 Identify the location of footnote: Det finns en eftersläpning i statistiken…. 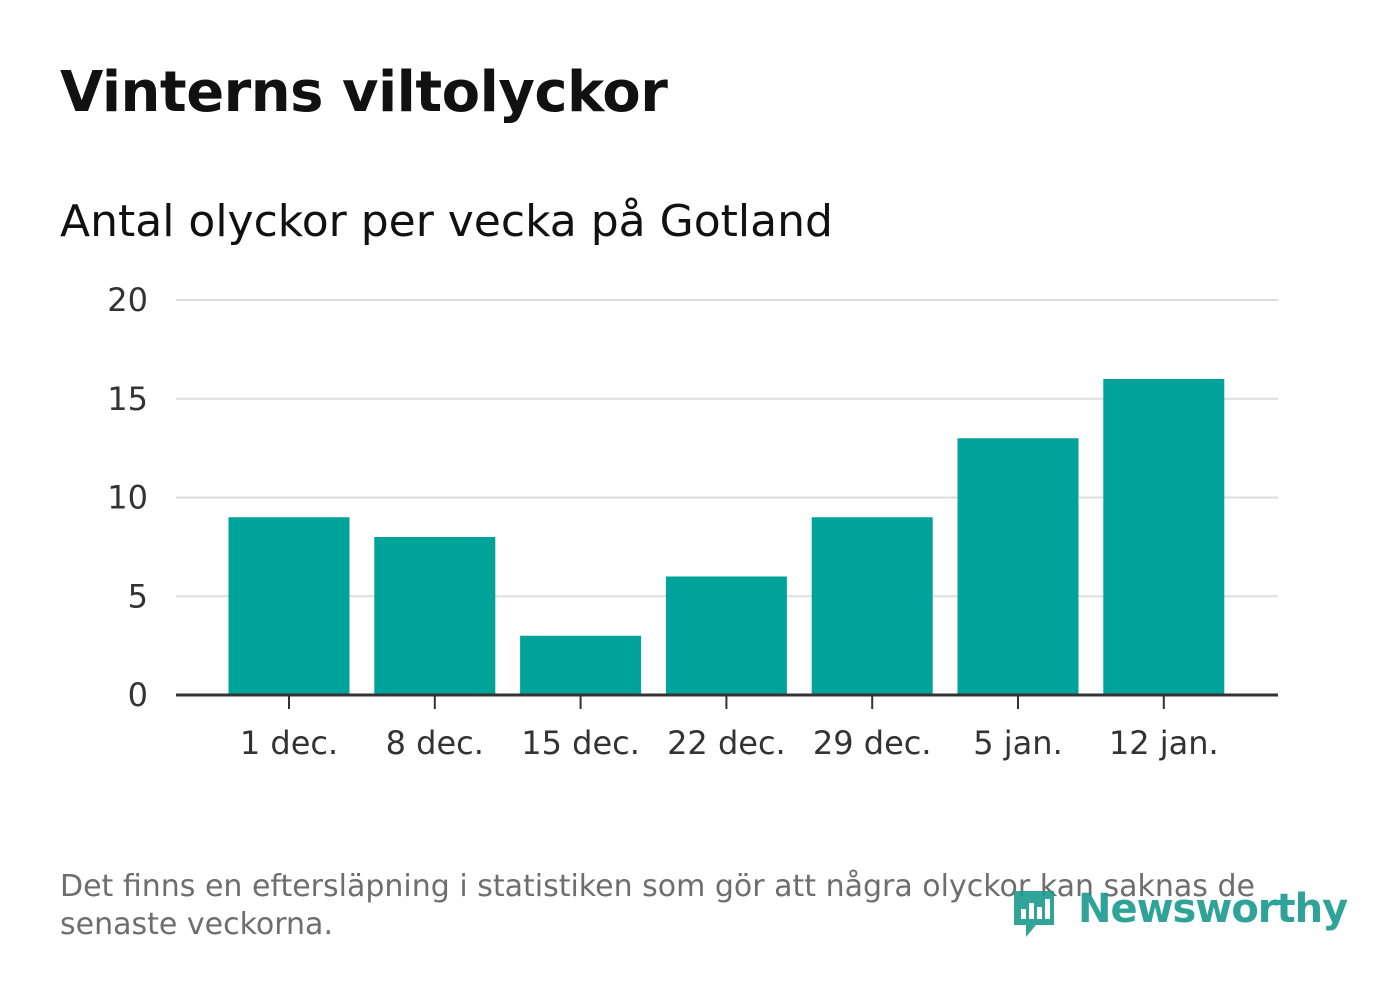
(657, 905).